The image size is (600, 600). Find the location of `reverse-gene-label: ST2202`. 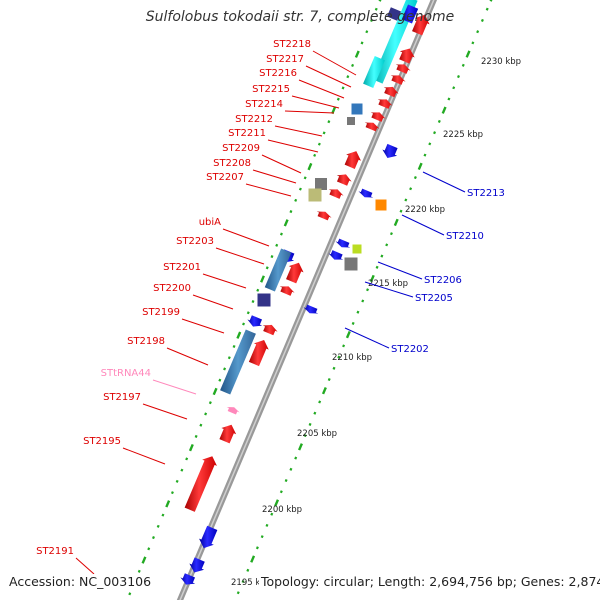

reverse-gene-label: ST2202 is located at coordinates (410, 349).